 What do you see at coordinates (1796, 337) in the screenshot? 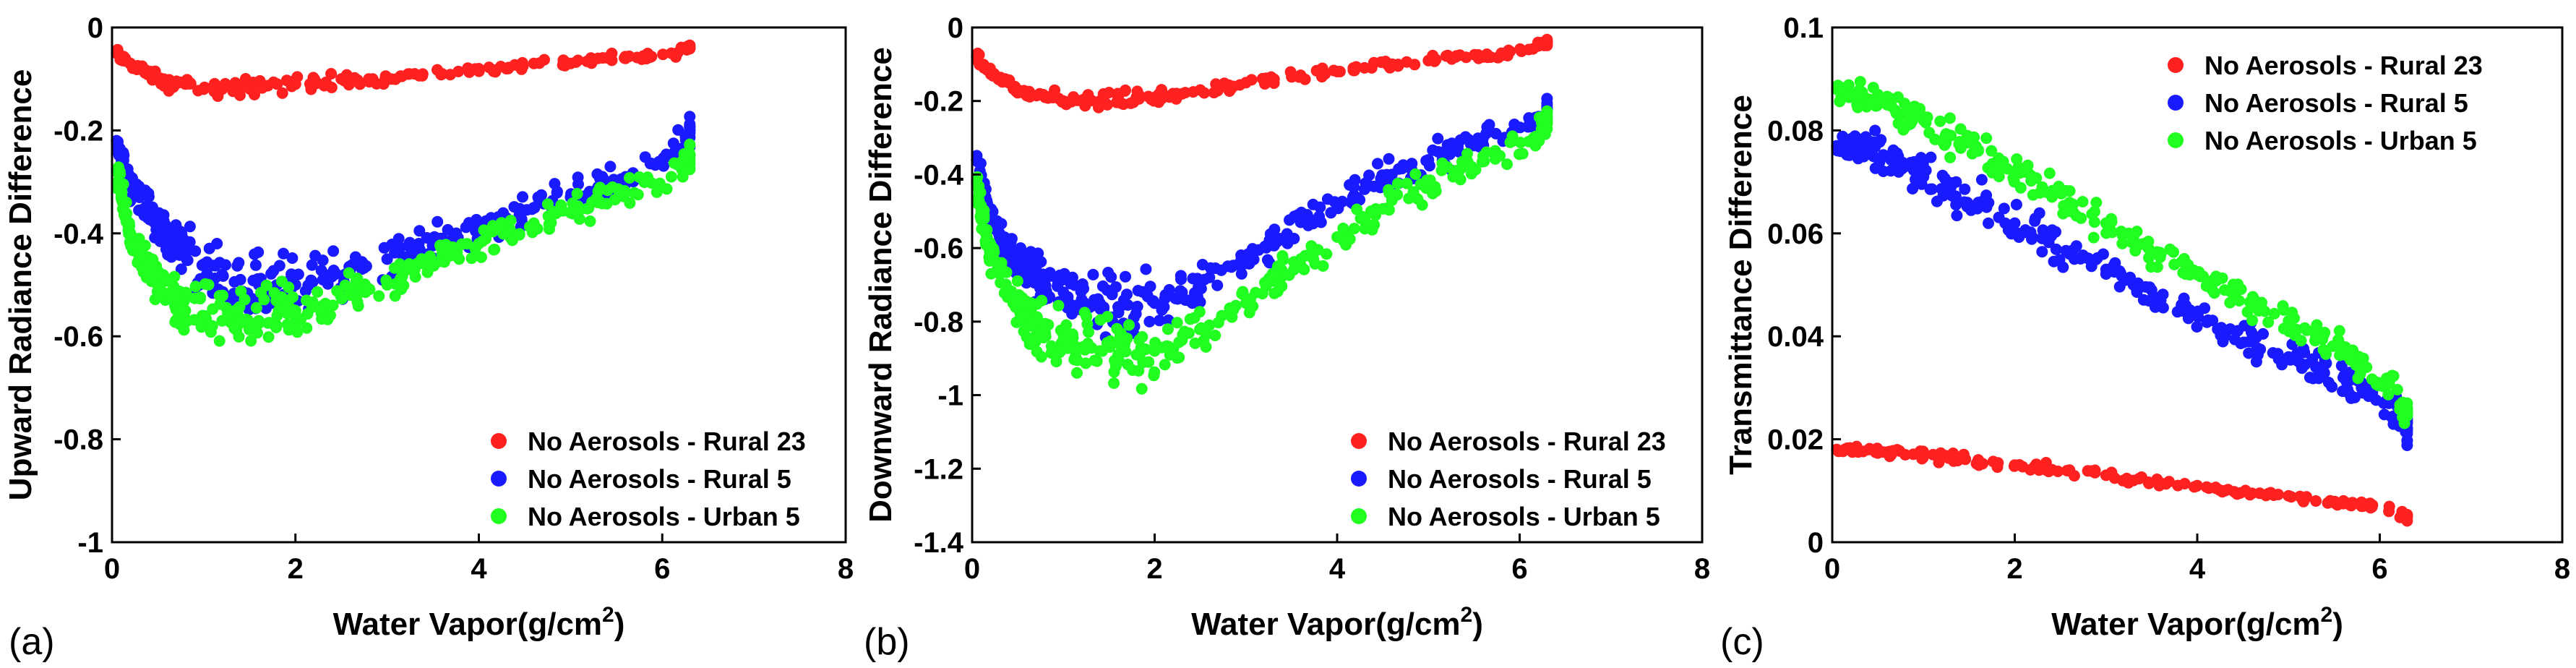
I see `y-tick-label: 0.04` at bounding box center [1796, 337].